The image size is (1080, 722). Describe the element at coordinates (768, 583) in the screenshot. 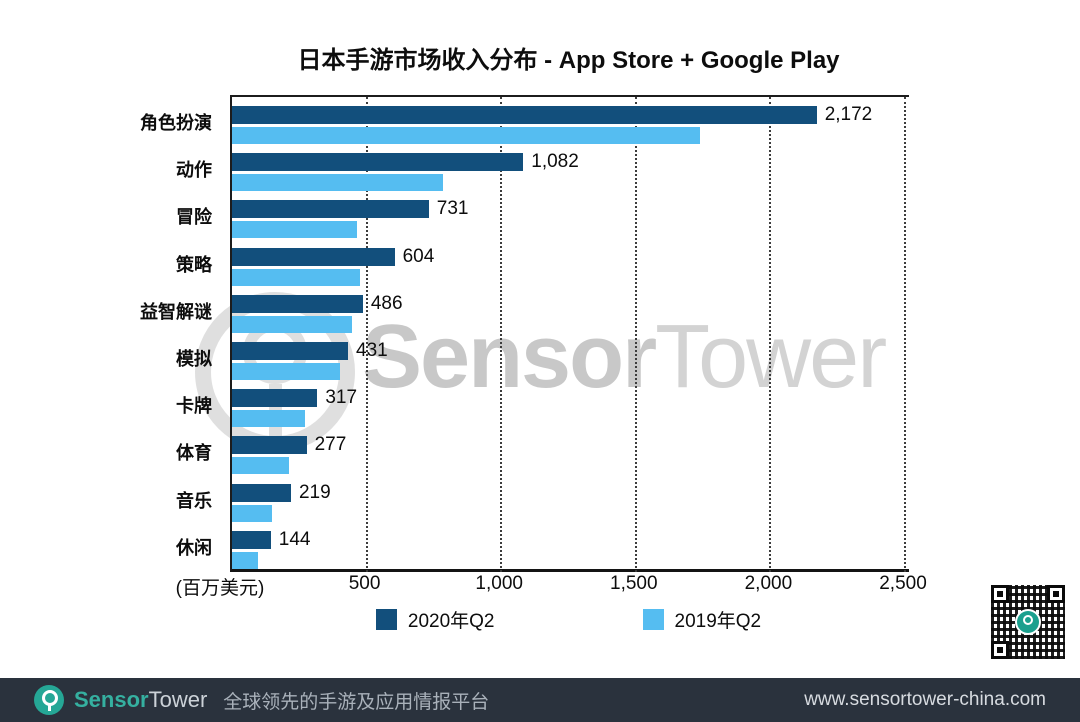

I see `x-tick-label-2000: 2,000` at that location.